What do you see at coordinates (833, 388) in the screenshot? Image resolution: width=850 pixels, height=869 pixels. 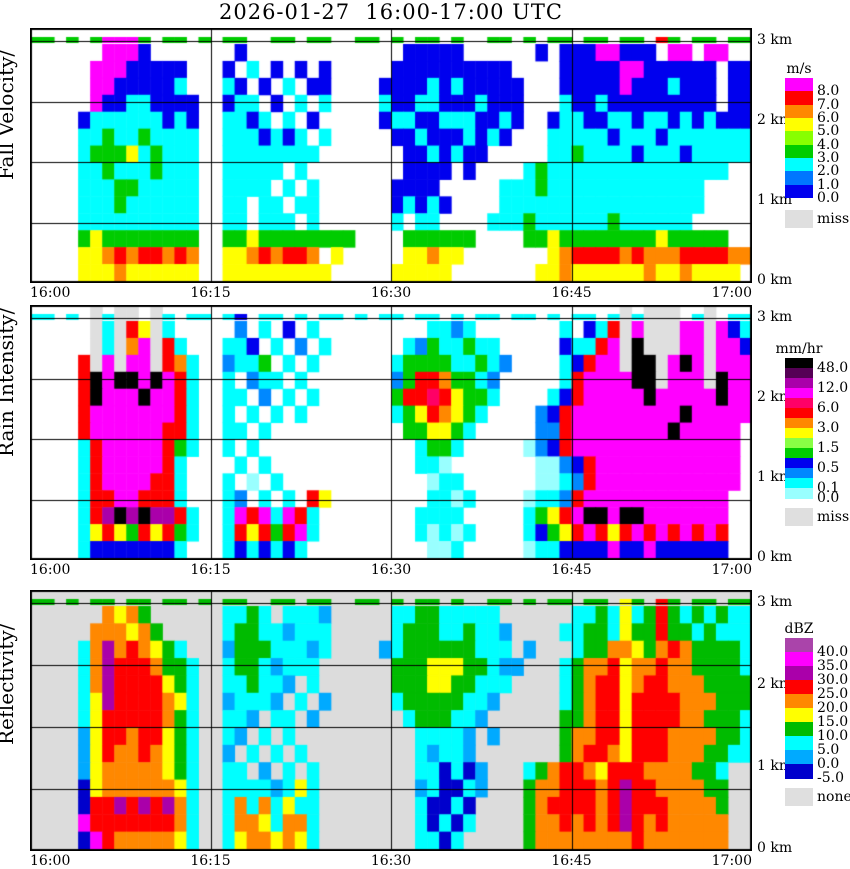 I see `colorbar-tick-label: 12.0` at bounding box center [833, 388].